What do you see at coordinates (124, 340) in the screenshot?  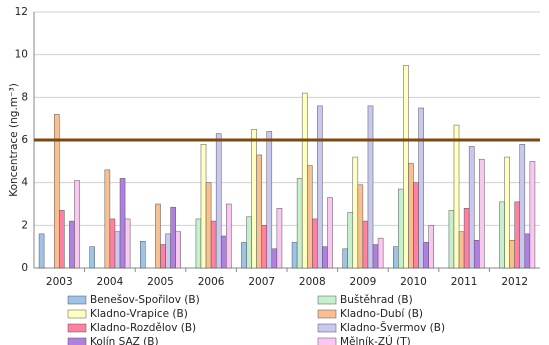 I see `legend-label: Kolín SAZ (B)` at bounding box center [124, 340].